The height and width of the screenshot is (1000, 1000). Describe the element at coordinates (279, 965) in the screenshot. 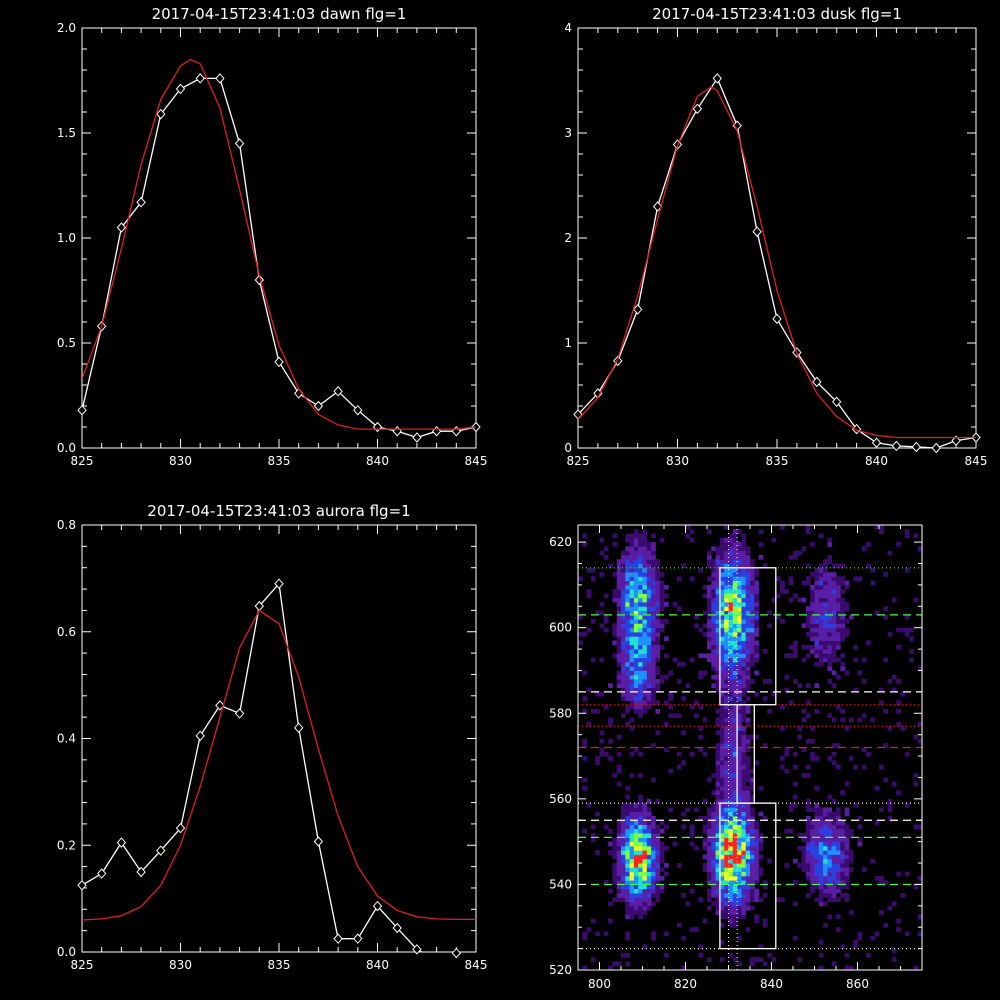

I see `aurora-x-tick-label: 835` at that location.